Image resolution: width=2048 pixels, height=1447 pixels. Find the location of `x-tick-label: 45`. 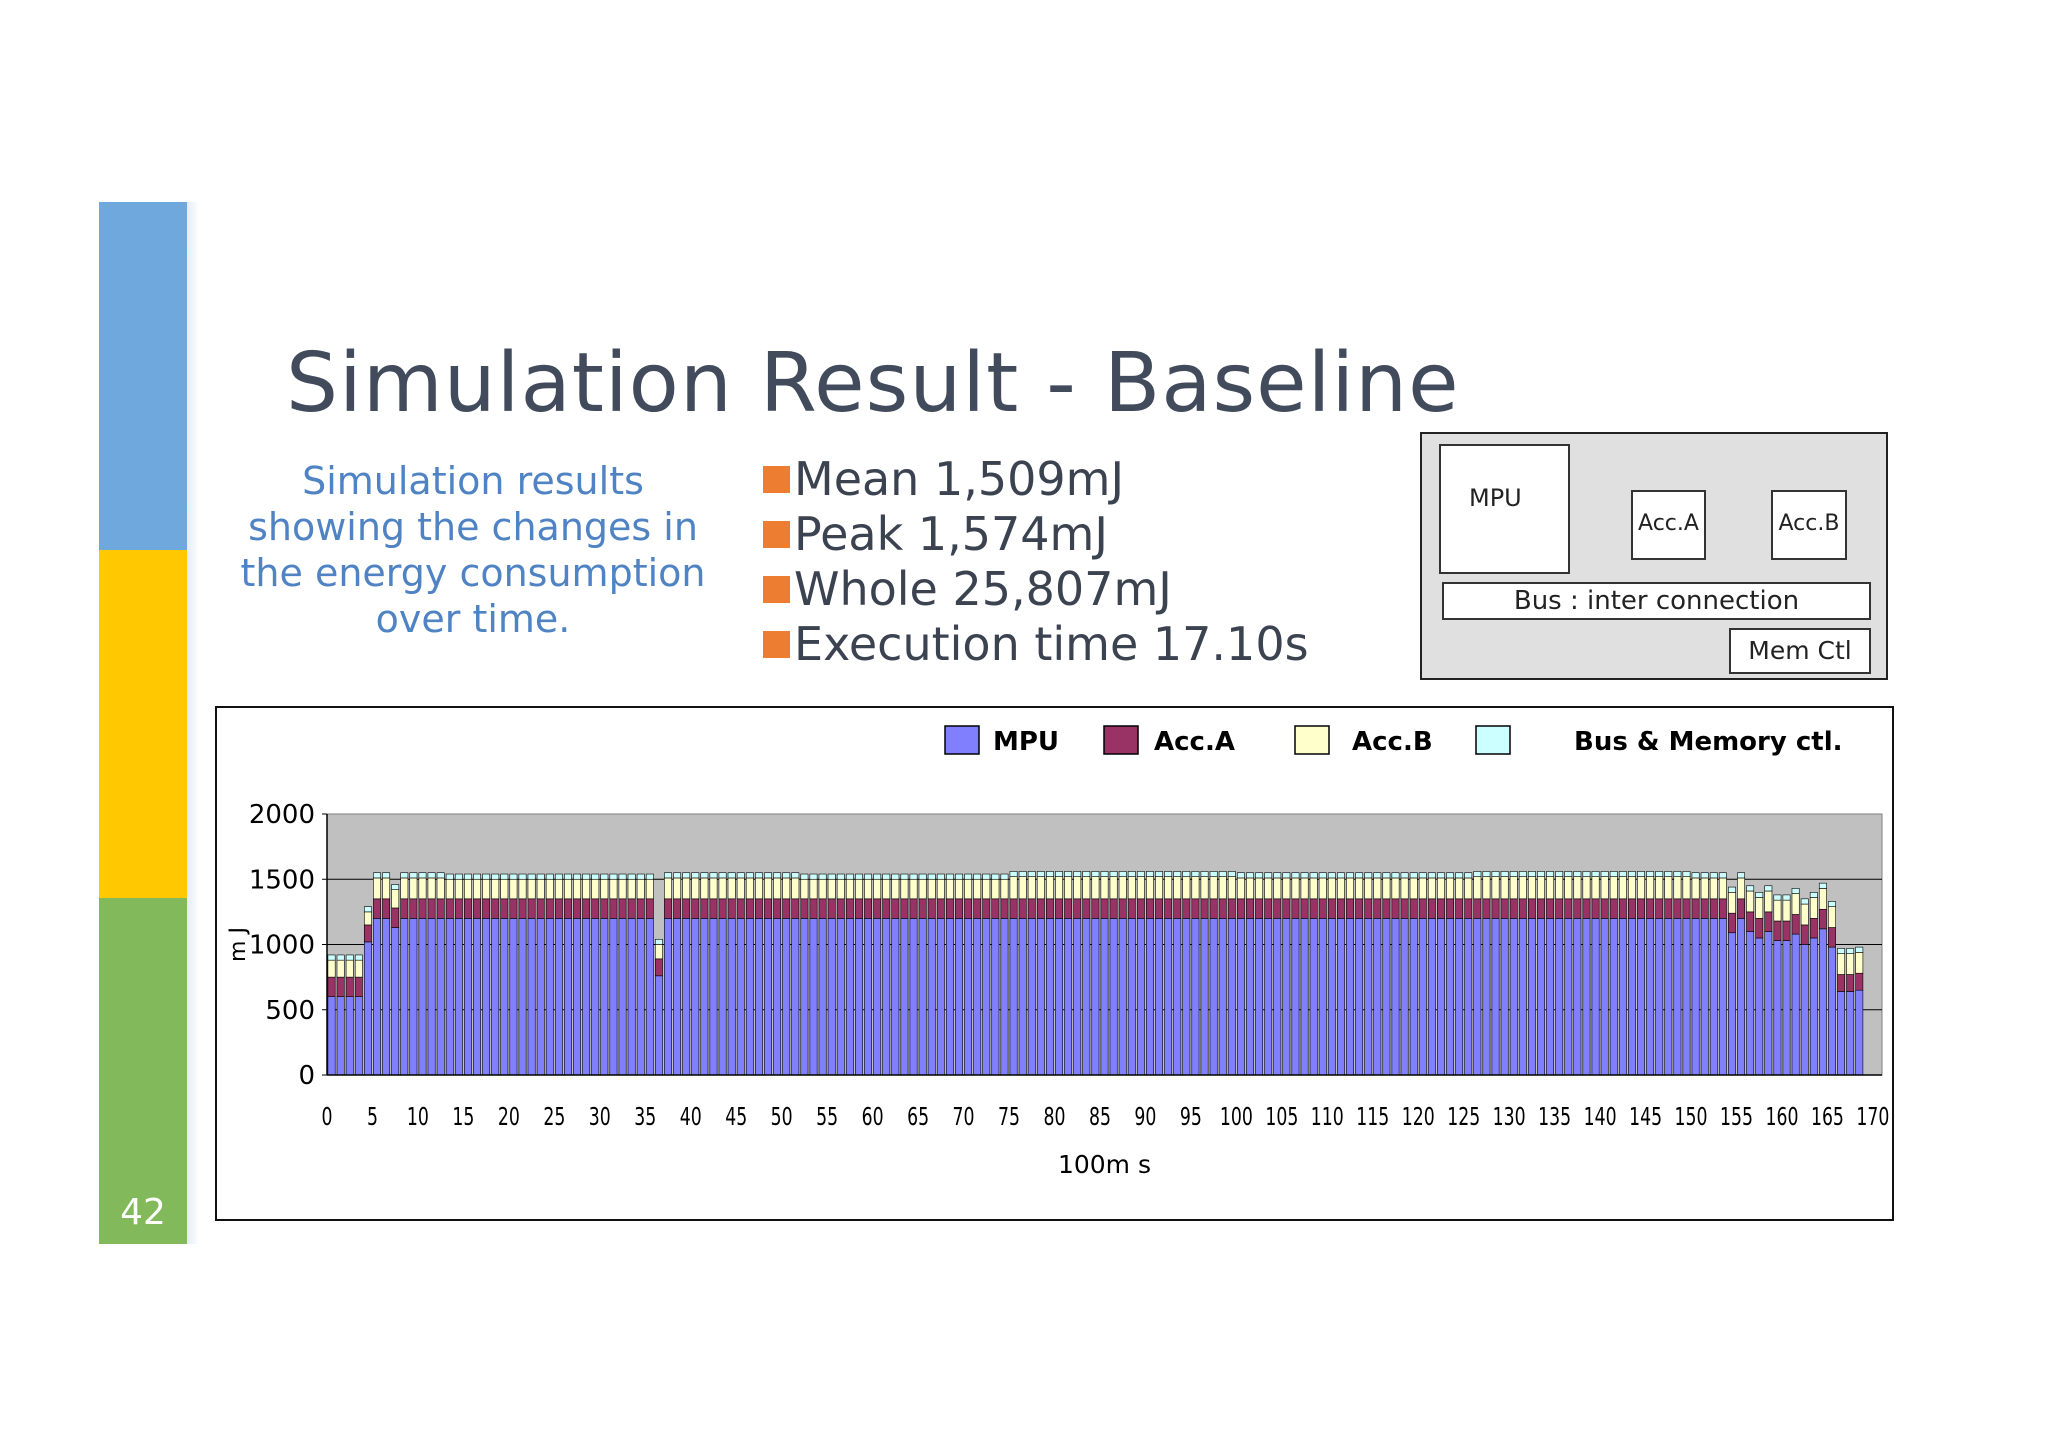

x-tick-label: 45 is located at coordinates (736, 1116).